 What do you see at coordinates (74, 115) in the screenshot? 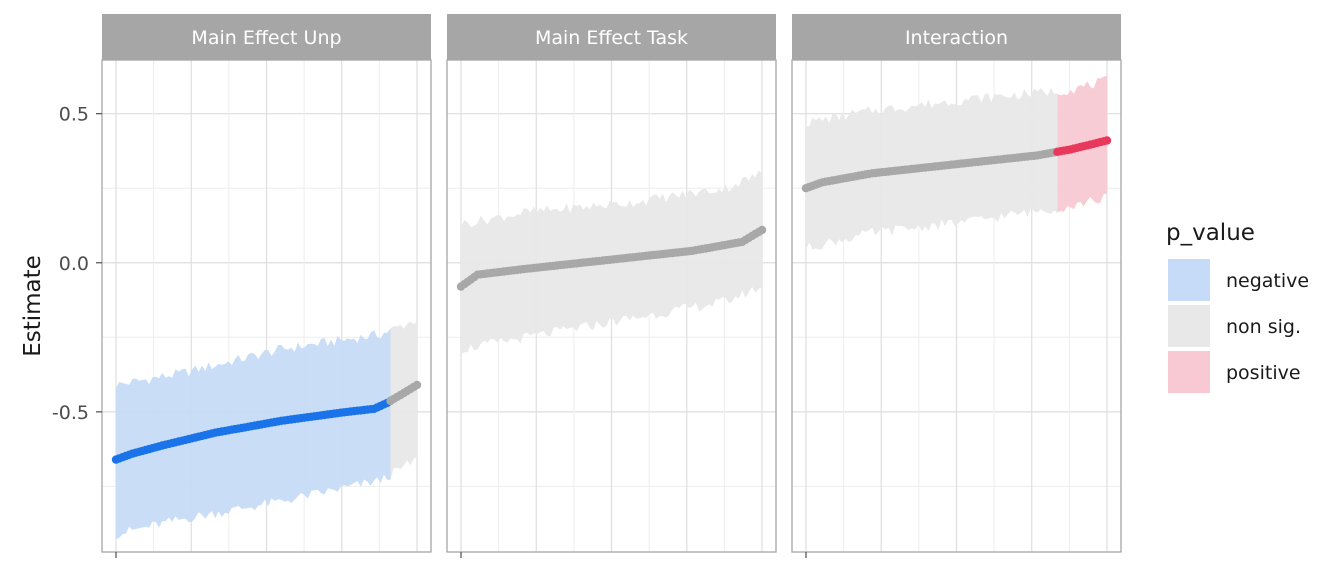
I see `y-tick-label: 0.5` at bounding box center [74, 115].